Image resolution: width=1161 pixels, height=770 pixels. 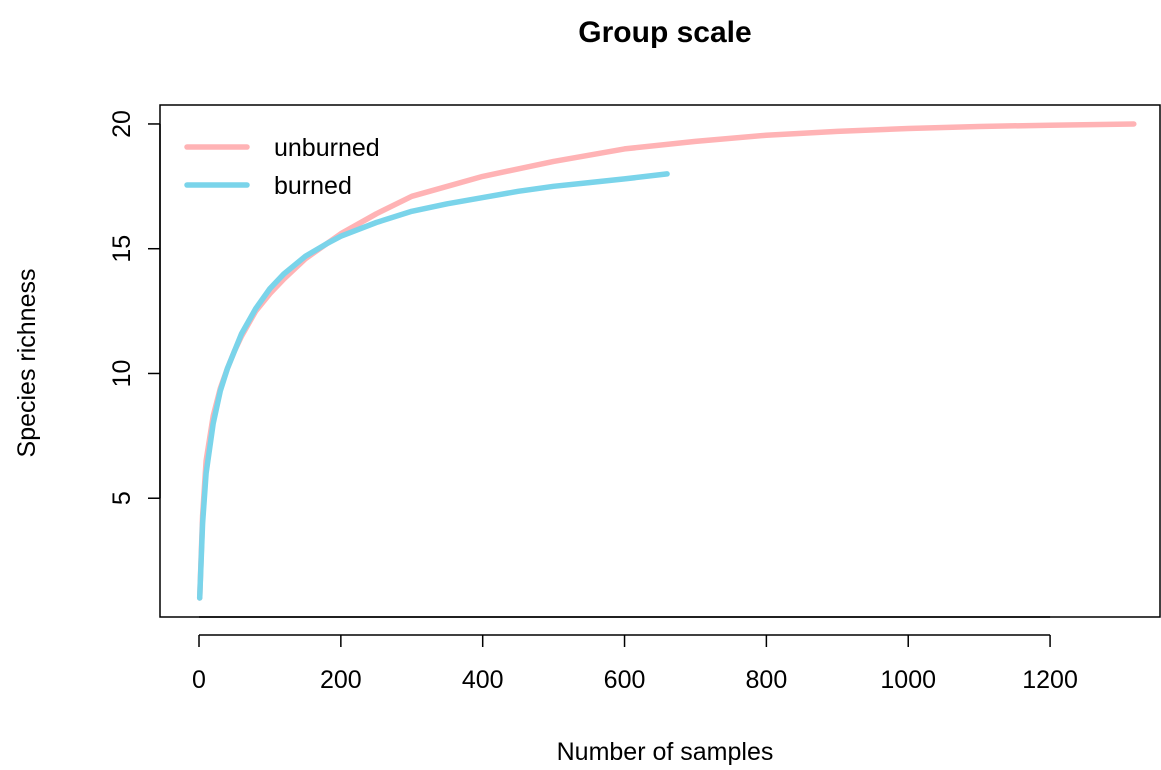 I want to click on x-tick-label: 800, so click(x=767, y=680).